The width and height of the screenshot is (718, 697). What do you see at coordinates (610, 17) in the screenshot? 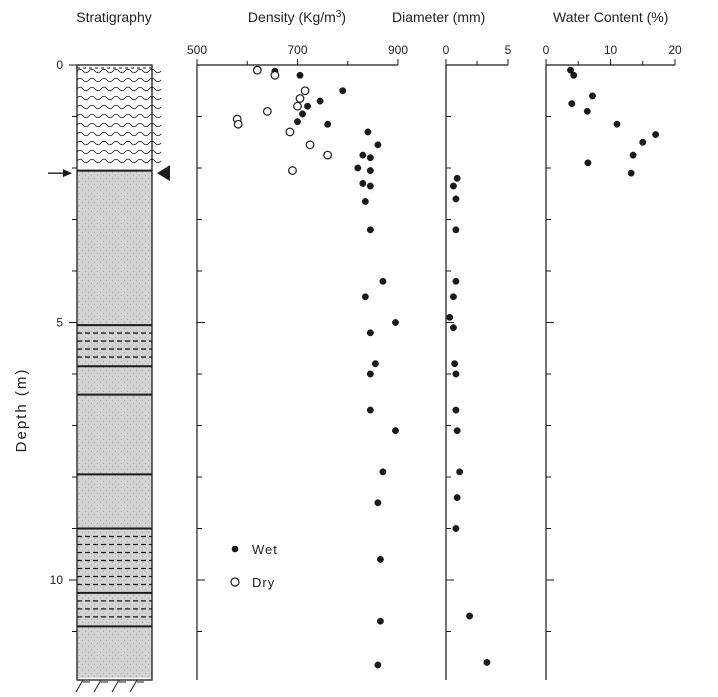
I see `water-content-title: Water Content (%)` at bounding box center [610, 17].